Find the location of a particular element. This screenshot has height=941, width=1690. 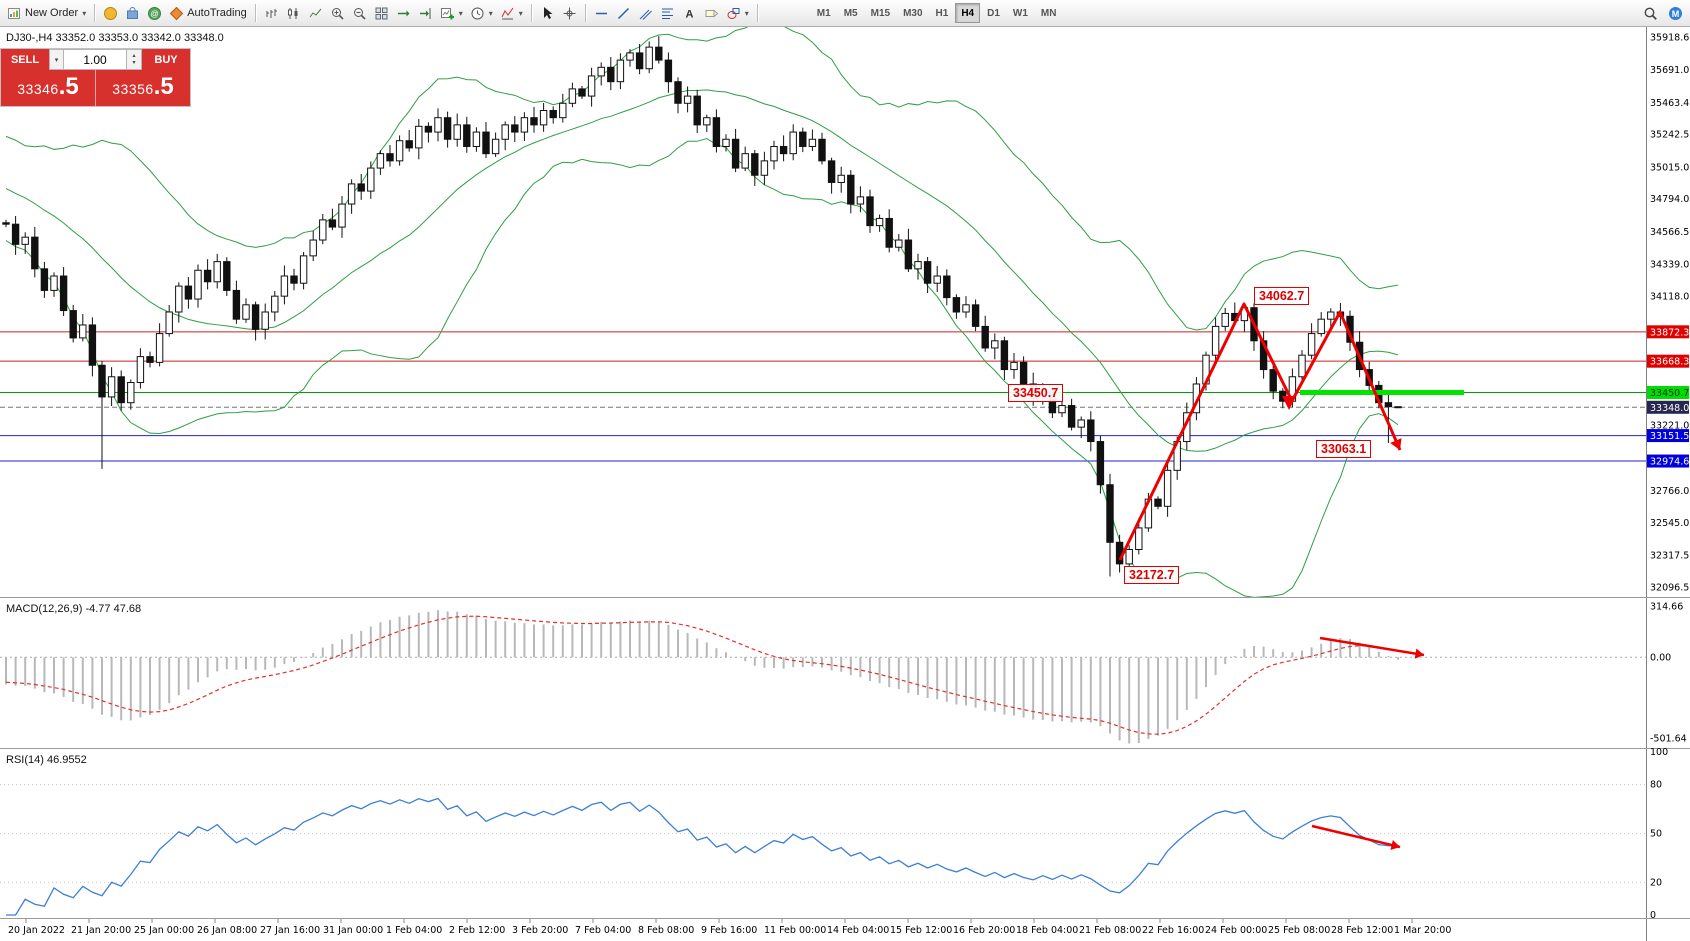

price-axis-label: 34118.0 is located at coordinates (1669, 296).